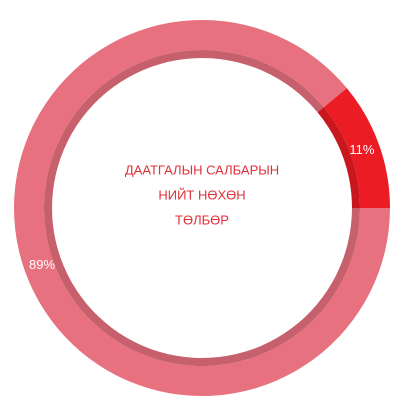 The height and width of the screenshot is (407, 404). Describe the element at coordinates (201, 194) in the screenshot. I see `center-title: НИЙТ НӨХӨН` at that location.